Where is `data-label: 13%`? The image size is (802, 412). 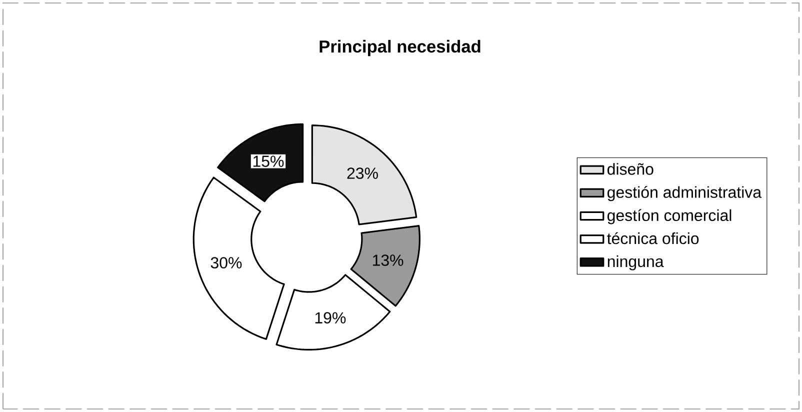
data-label: 13% is located at coordinates (388, 260).